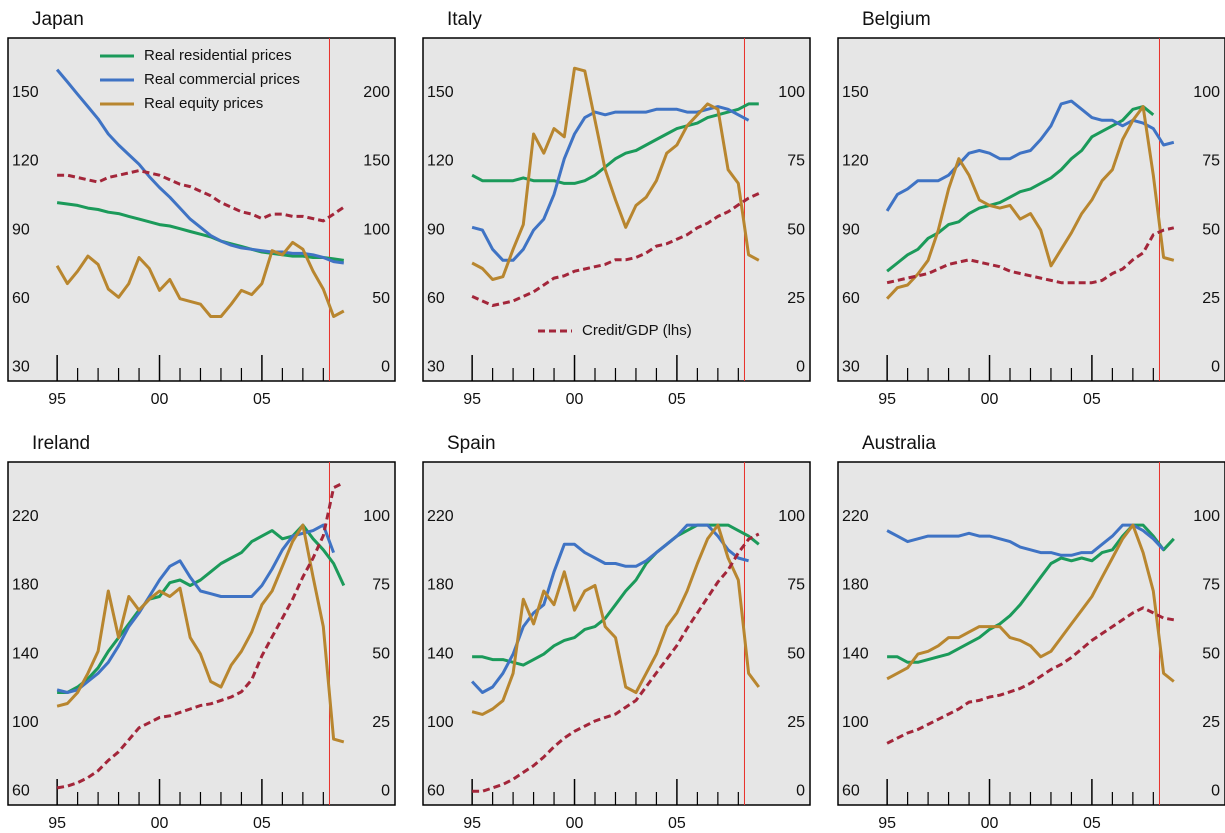  I want to click on legend-label: Real equity prices, so click(203, 103).